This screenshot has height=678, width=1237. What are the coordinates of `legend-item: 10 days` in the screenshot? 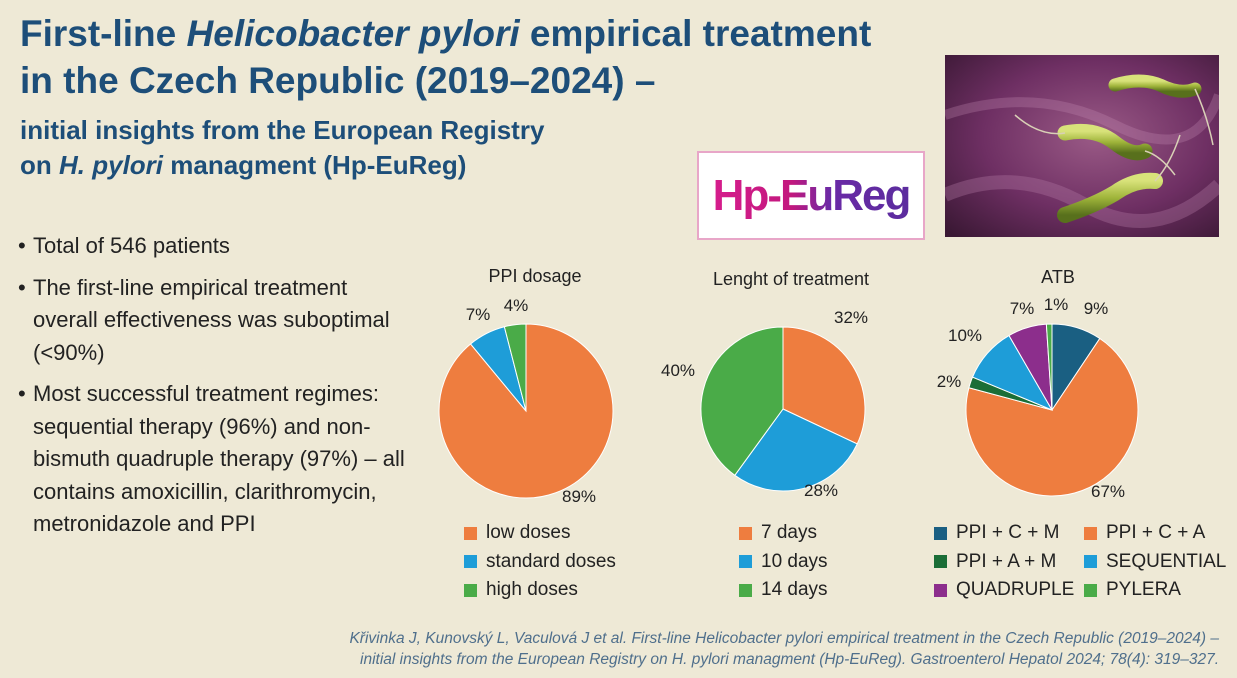 It's located at (783, 562).